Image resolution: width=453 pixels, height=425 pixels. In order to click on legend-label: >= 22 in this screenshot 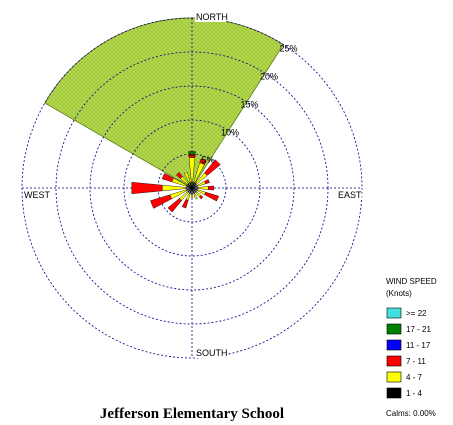, I will do `click(416, 313)`.